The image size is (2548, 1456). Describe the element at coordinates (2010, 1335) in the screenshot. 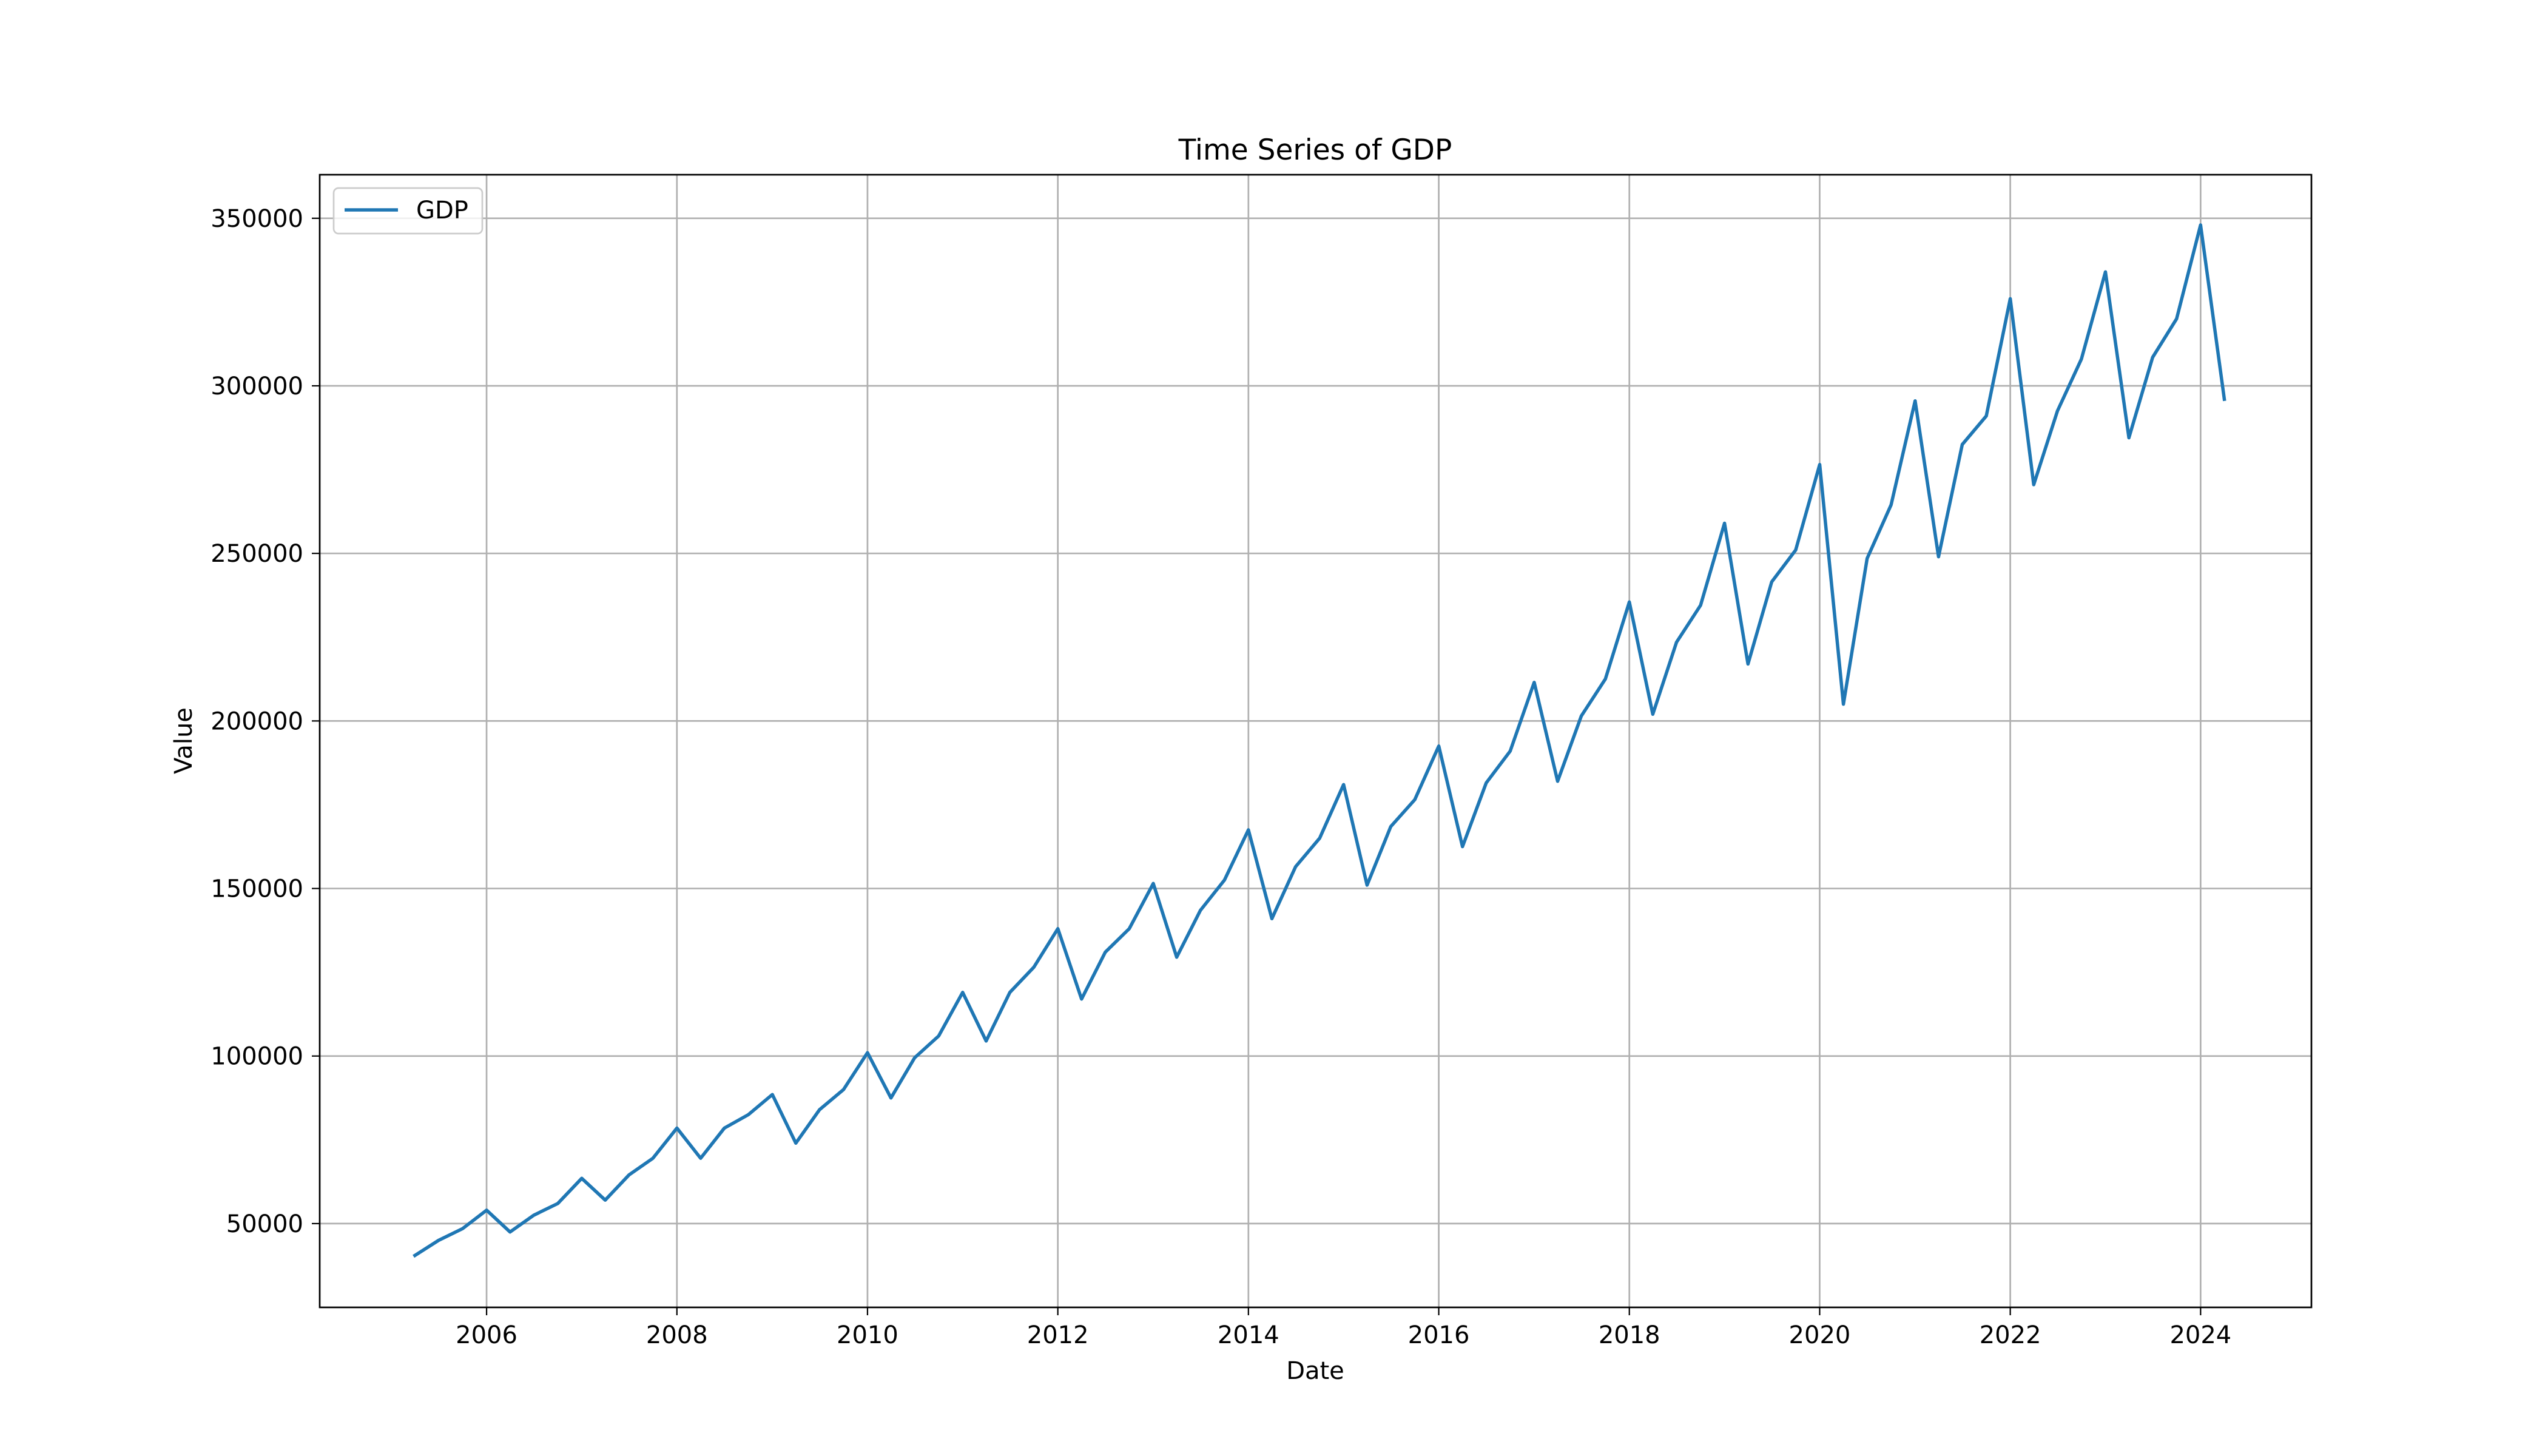

I see `x-tick-label: 2022` at that location.